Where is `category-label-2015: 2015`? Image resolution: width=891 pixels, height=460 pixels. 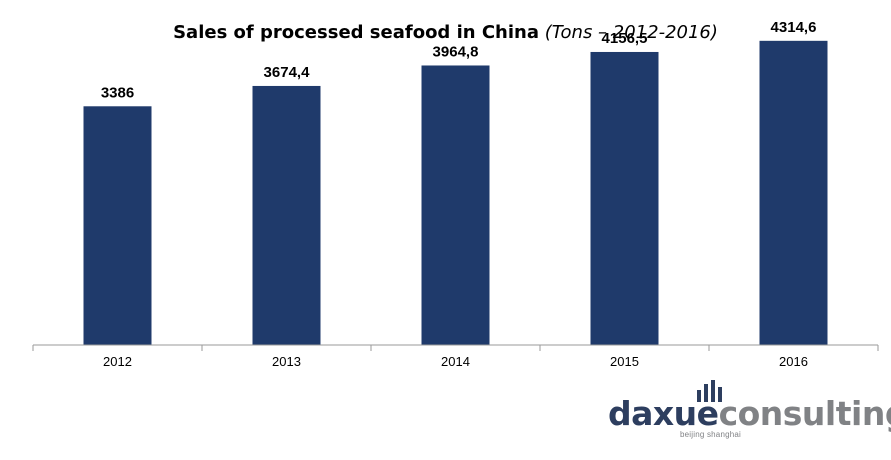 category-label-2015: 2015 is located at coordinates (624, 361).